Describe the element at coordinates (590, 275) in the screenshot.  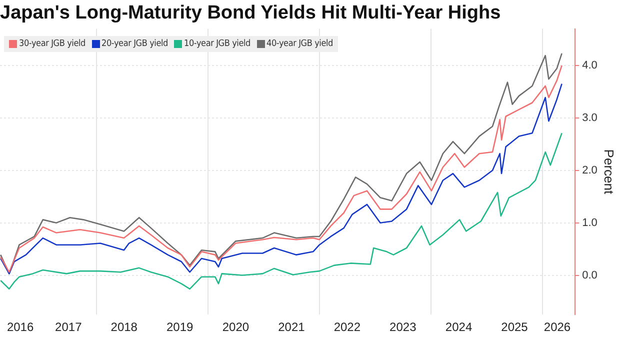
I see `y-tick-label: 0.0` at that location.